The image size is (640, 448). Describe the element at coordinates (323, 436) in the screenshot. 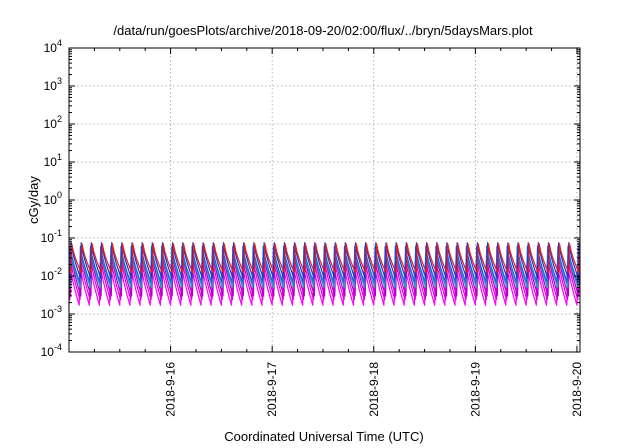

I see `x-axis-label: Coordinated Universal Time (UTC)` at that location.